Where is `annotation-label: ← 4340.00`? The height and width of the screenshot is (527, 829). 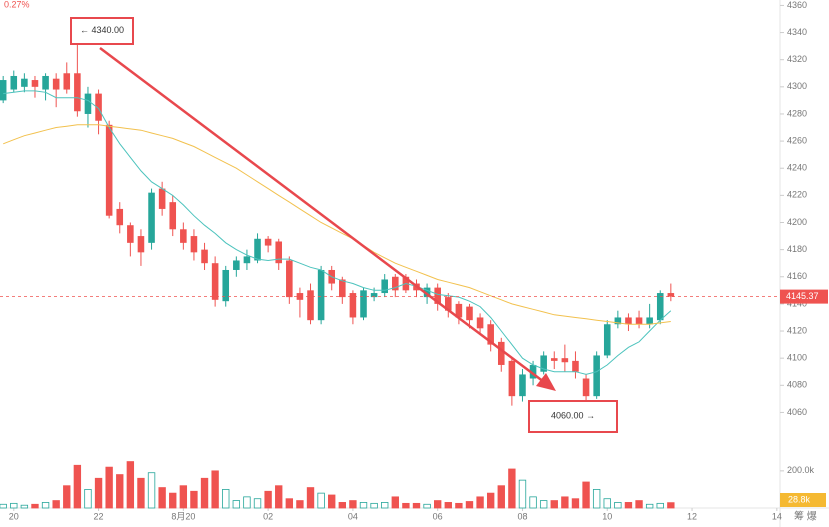
annotation-label: ← 4340.00 is located at coordinates (102, 30).